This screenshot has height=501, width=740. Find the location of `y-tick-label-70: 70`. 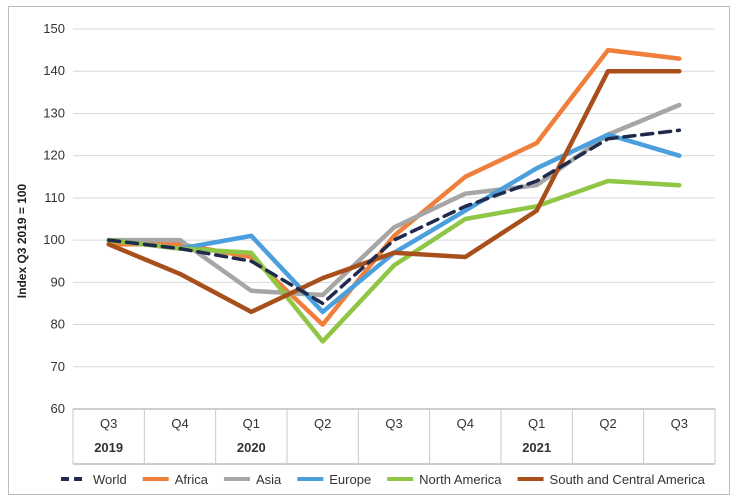

y-tick-label-70: 70 is located at coordinates (58, 366).